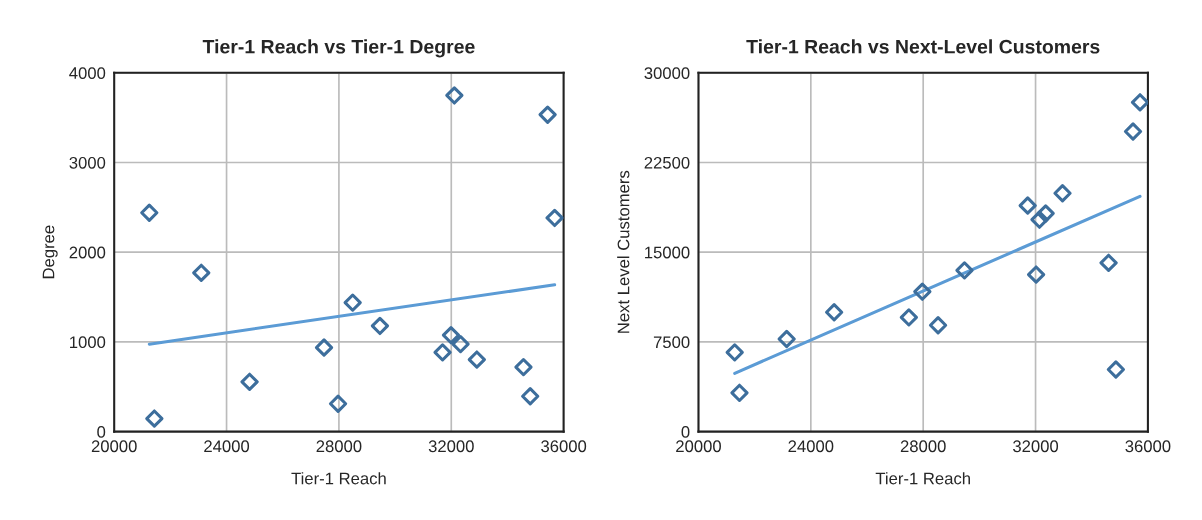 The image size is (1202, 520). Describe the element at coordinates (50, 252) in the screenshot. I see `y-axis-title: Degree` at that location.